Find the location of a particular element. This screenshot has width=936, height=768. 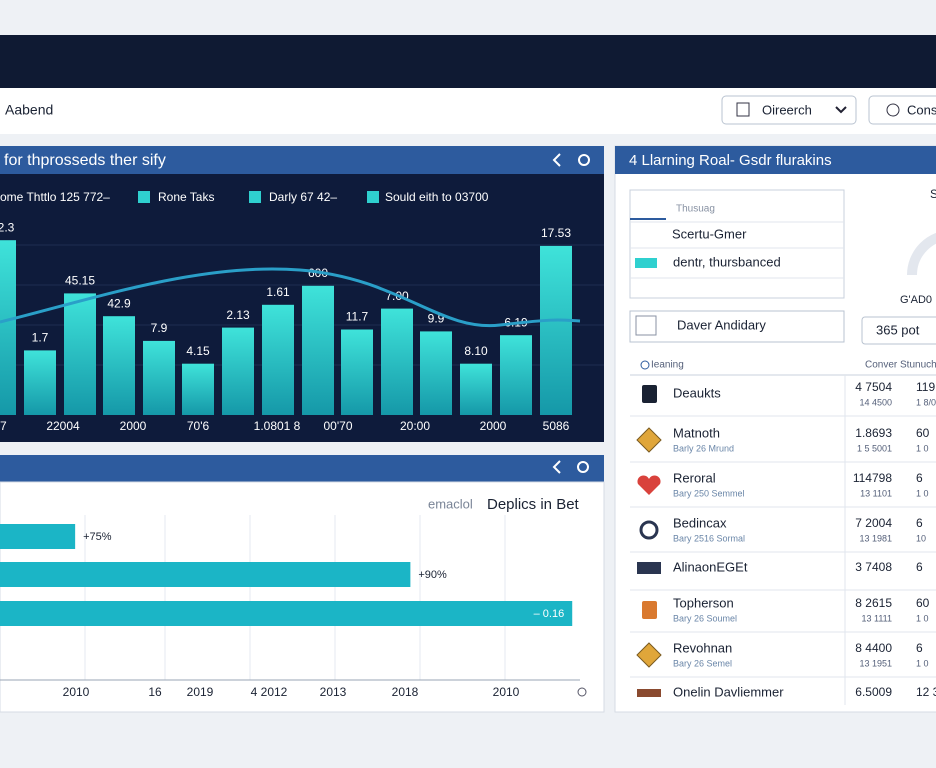

row-value: 8 2615 is located at coordinates (873, 603).